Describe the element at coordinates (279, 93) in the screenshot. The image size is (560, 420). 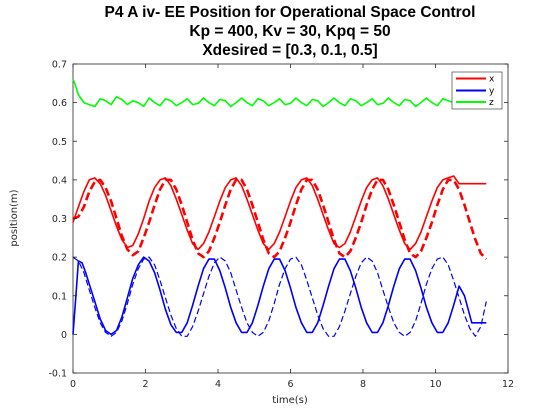
I see `series-line-z` at that location.